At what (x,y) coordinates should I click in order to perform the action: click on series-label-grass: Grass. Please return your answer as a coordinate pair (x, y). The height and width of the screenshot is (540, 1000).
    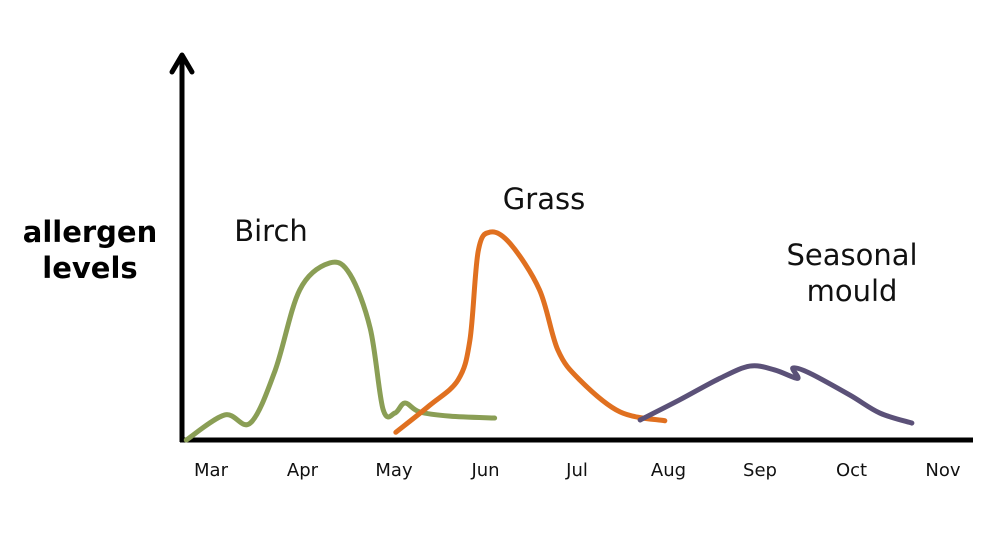
    Looking at the image, I should click on (544, 199).